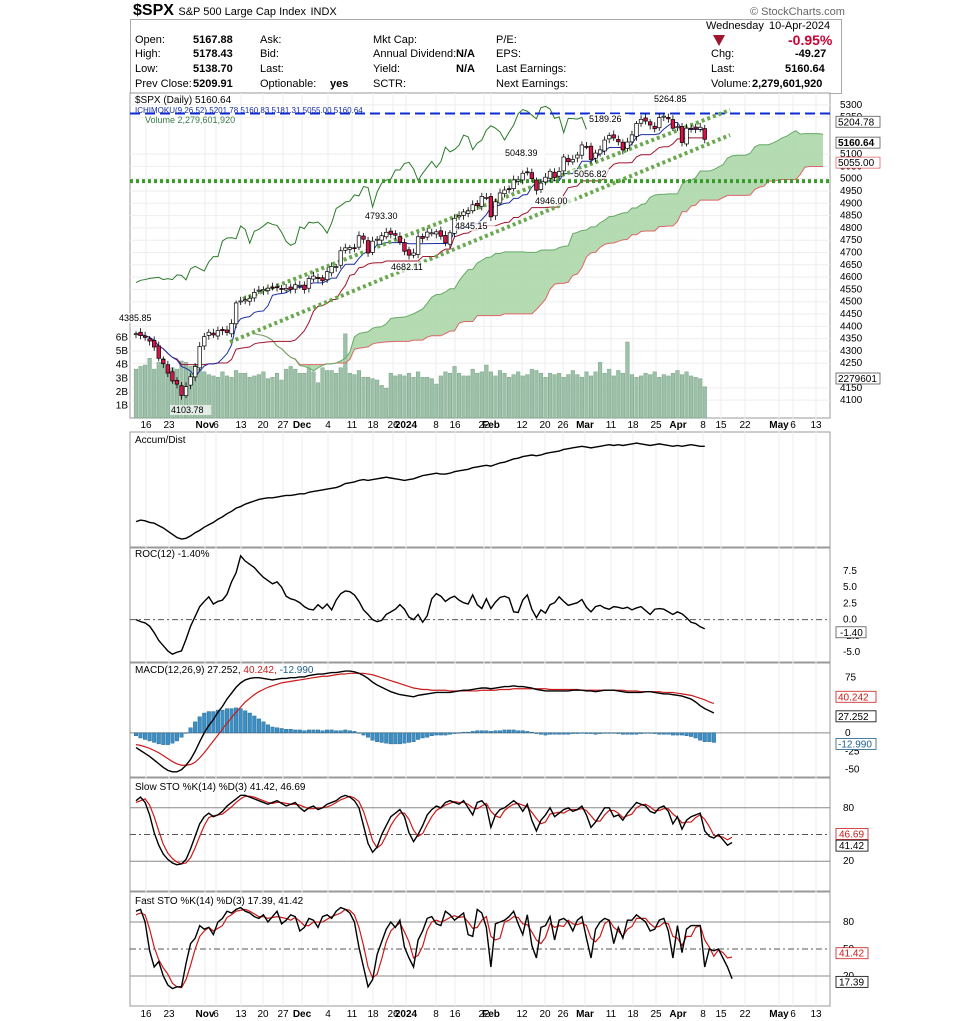  What do you see at coordinates (425, 721) in the screenshot?
I see `macd-line` at bounding box center [425, 721].